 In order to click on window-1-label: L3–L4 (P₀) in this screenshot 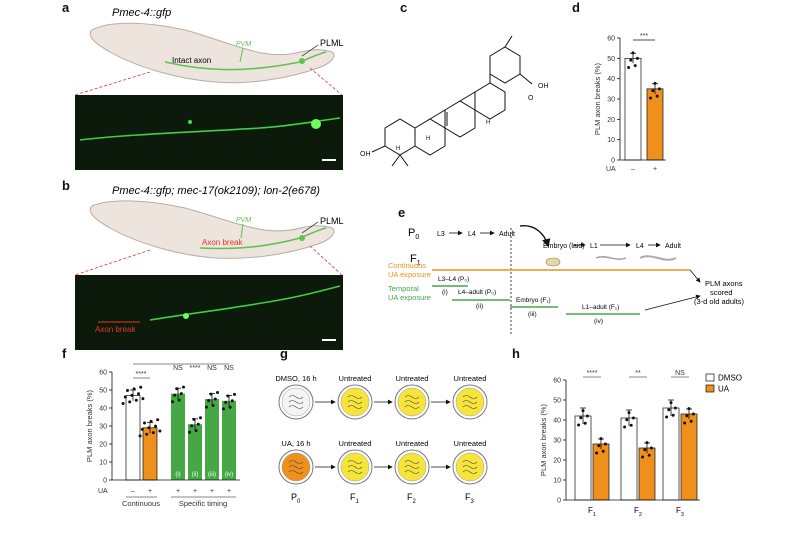, I will do `click(453, 279)`.